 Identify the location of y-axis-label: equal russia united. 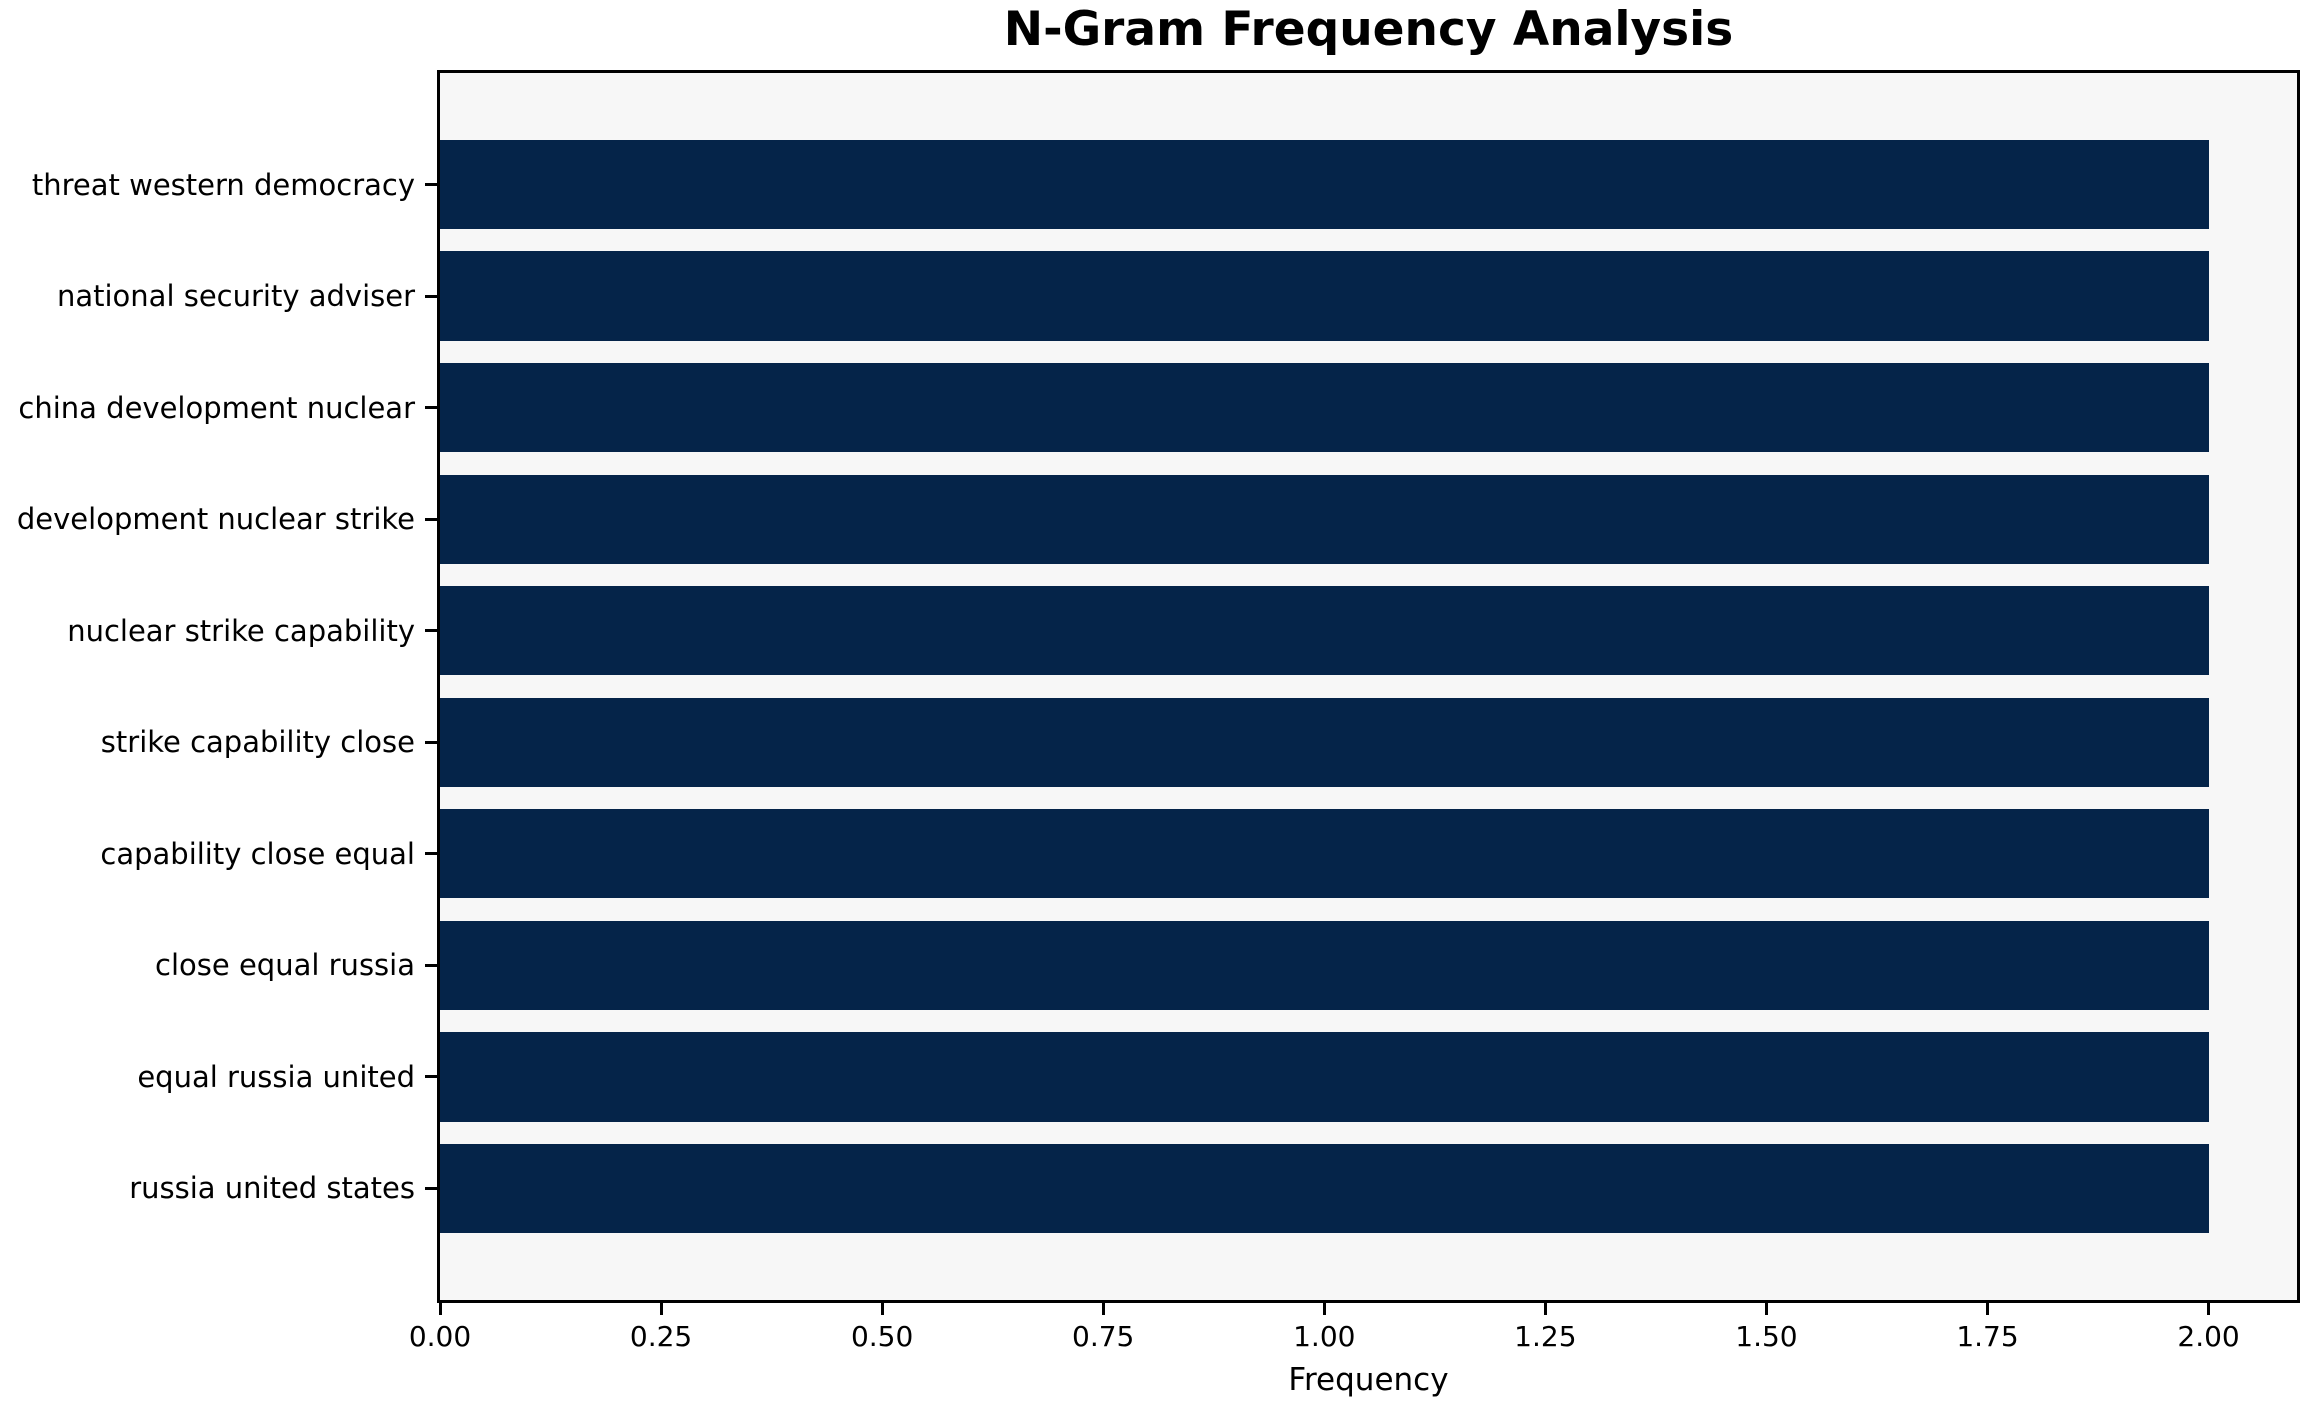
(276, 1076).